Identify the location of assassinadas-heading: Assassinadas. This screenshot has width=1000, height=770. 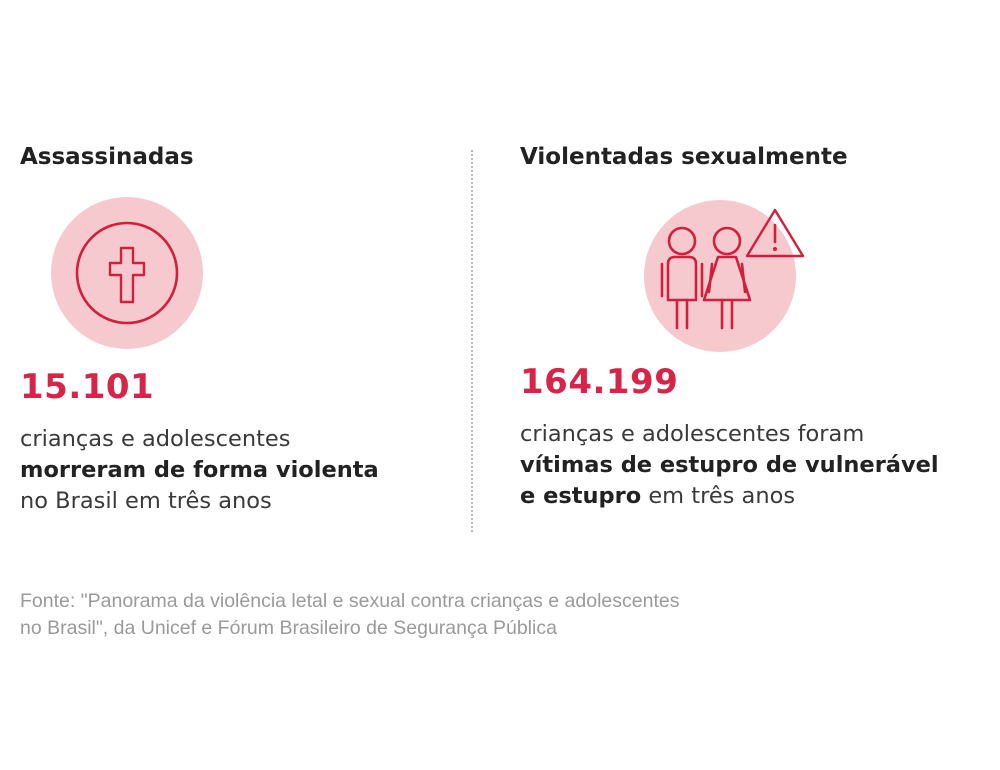
(107, 157).